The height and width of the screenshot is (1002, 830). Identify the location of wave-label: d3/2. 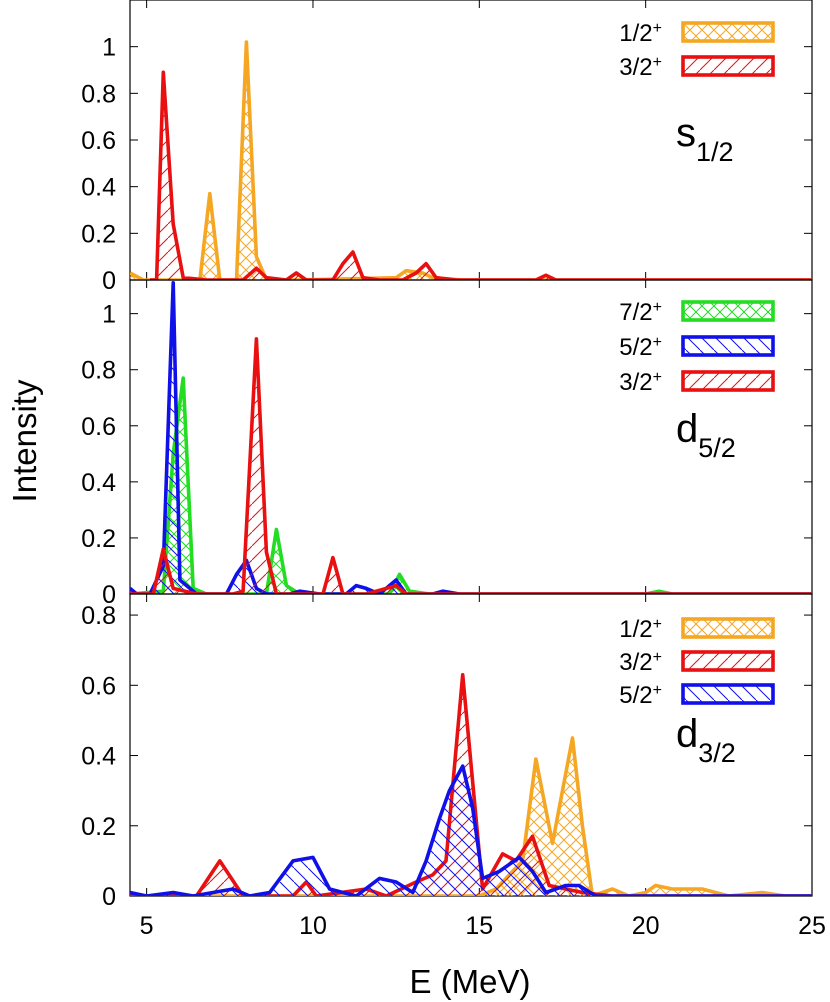
(706, 740).